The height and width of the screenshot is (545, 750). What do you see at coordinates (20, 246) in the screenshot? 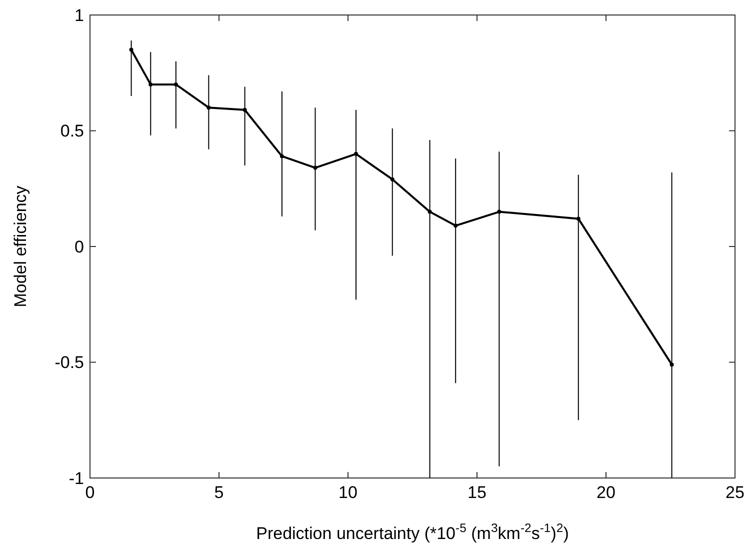
I see `y-axis-title: Model efficiency` at bounding box center [20, 246].